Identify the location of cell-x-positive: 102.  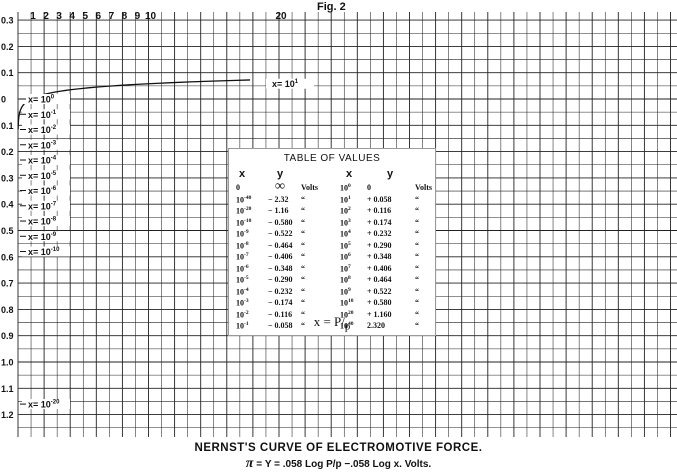
(345, 211).